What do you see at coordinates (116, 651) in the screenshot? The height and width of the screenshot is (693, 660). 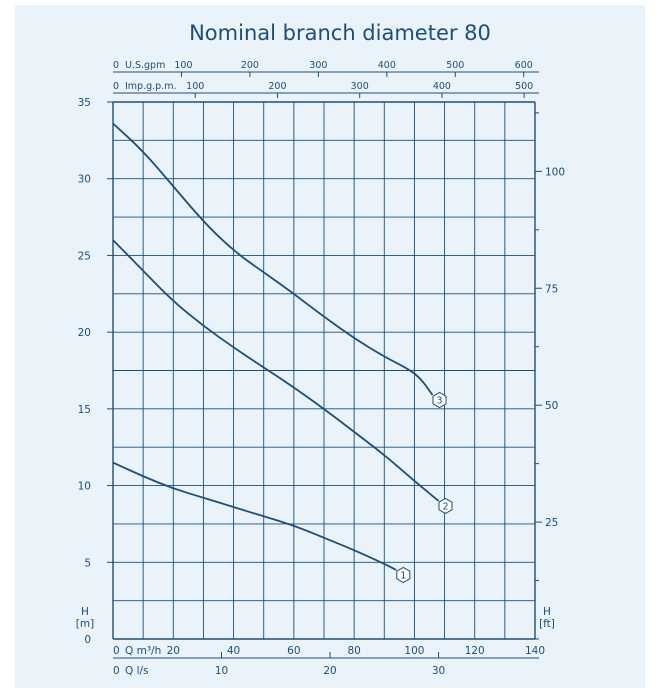 I see `q-m3h-zero: 0` at bounding box center [116, 651].